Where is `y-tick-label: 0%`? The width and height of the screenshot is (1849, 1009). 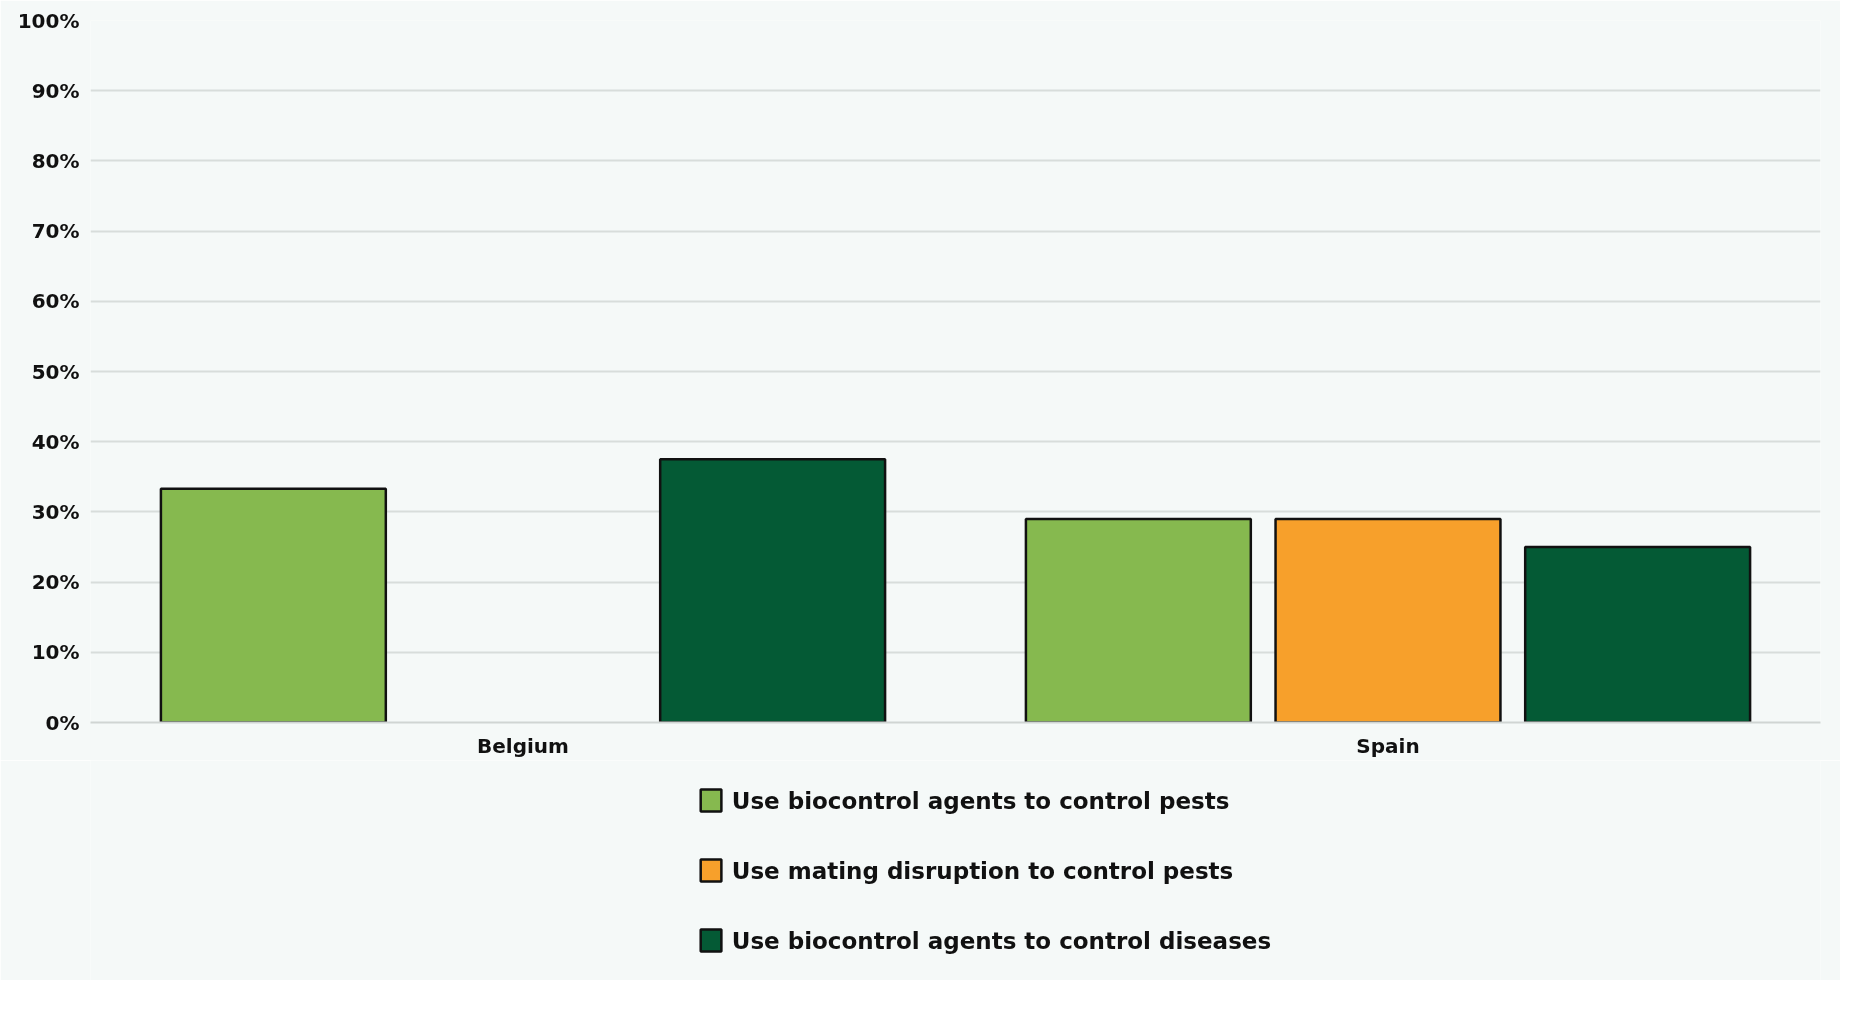
y-tick-label: 0% is located at coordinates (62, 722).